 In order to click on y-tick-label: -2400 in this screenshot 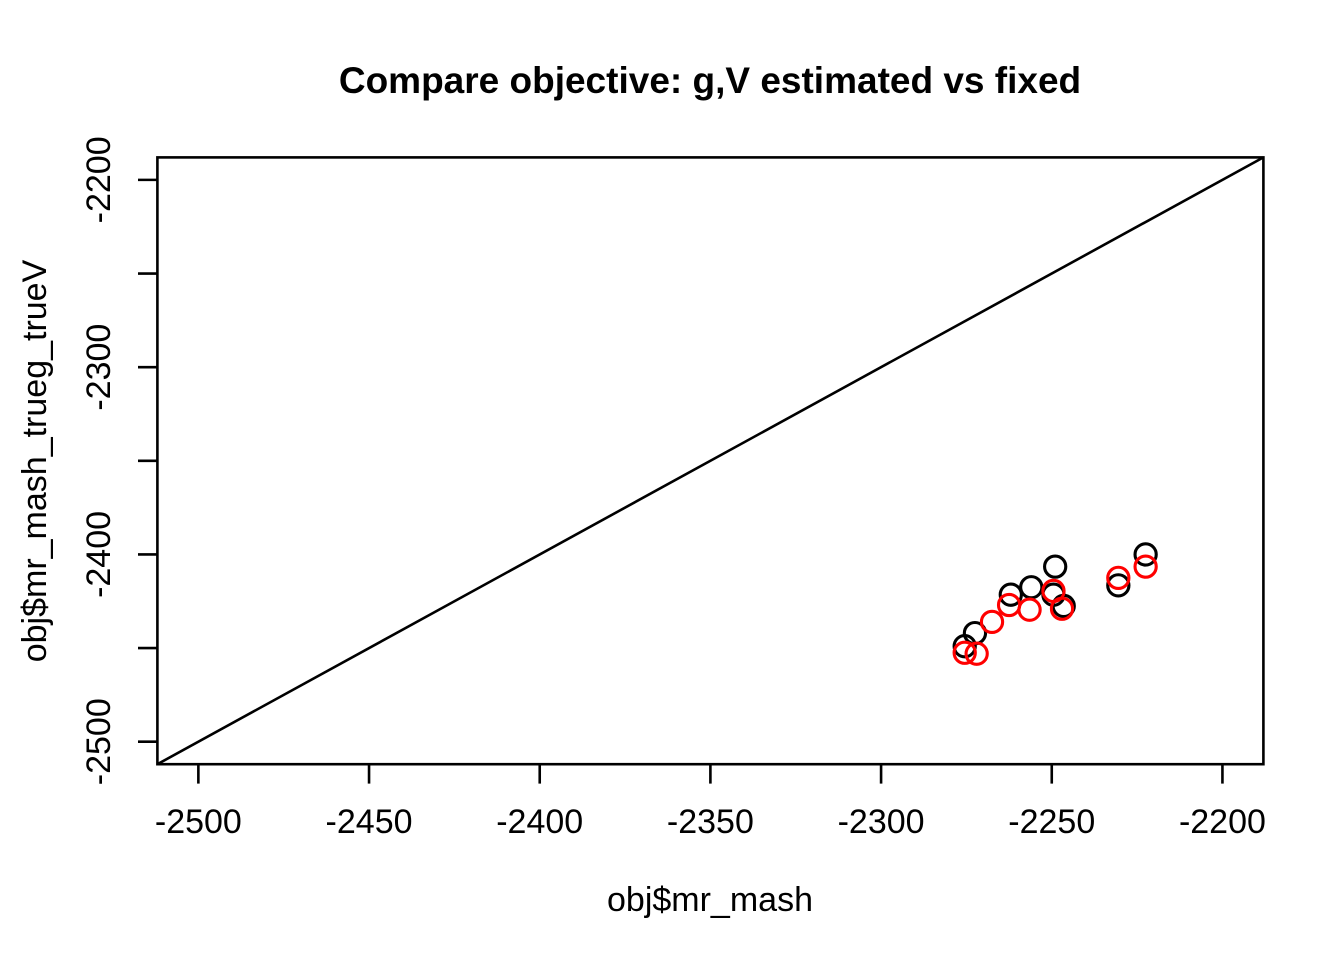, I will do `click(99, 554)`.